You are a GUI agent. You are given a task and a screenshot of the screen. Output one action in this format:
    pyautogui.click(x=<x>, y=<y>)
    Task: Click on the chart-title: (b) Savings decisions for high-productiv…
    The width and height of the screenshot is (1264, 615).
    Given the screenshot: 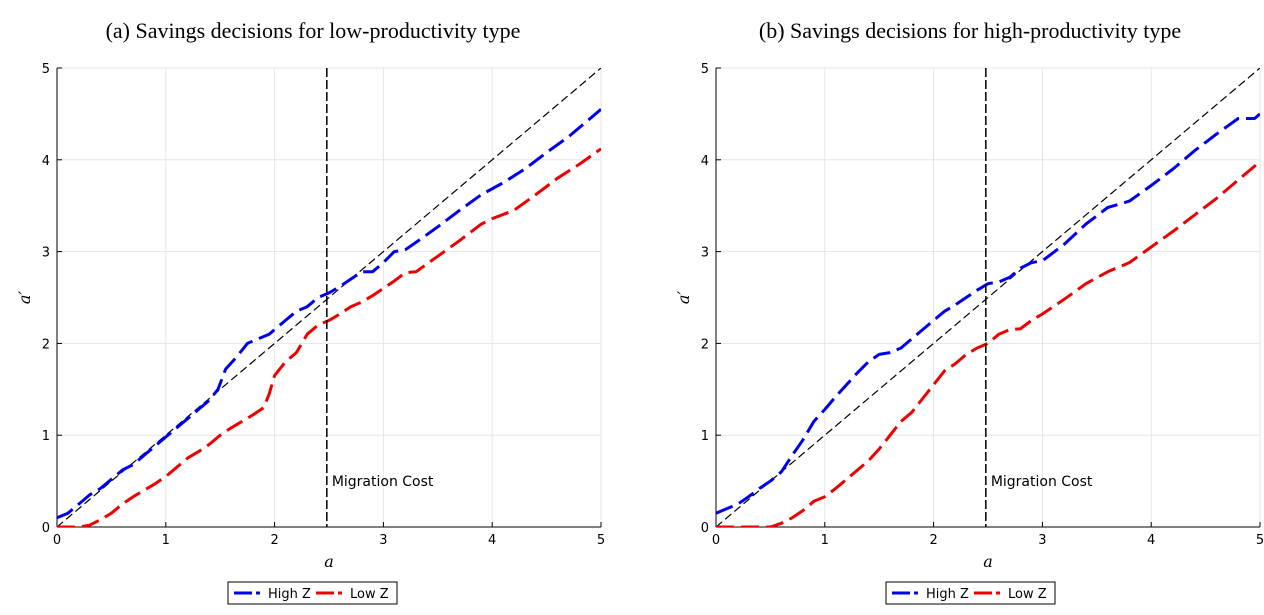 What is the action you would take?
    pyautogui.click(x=970, y=30)
    